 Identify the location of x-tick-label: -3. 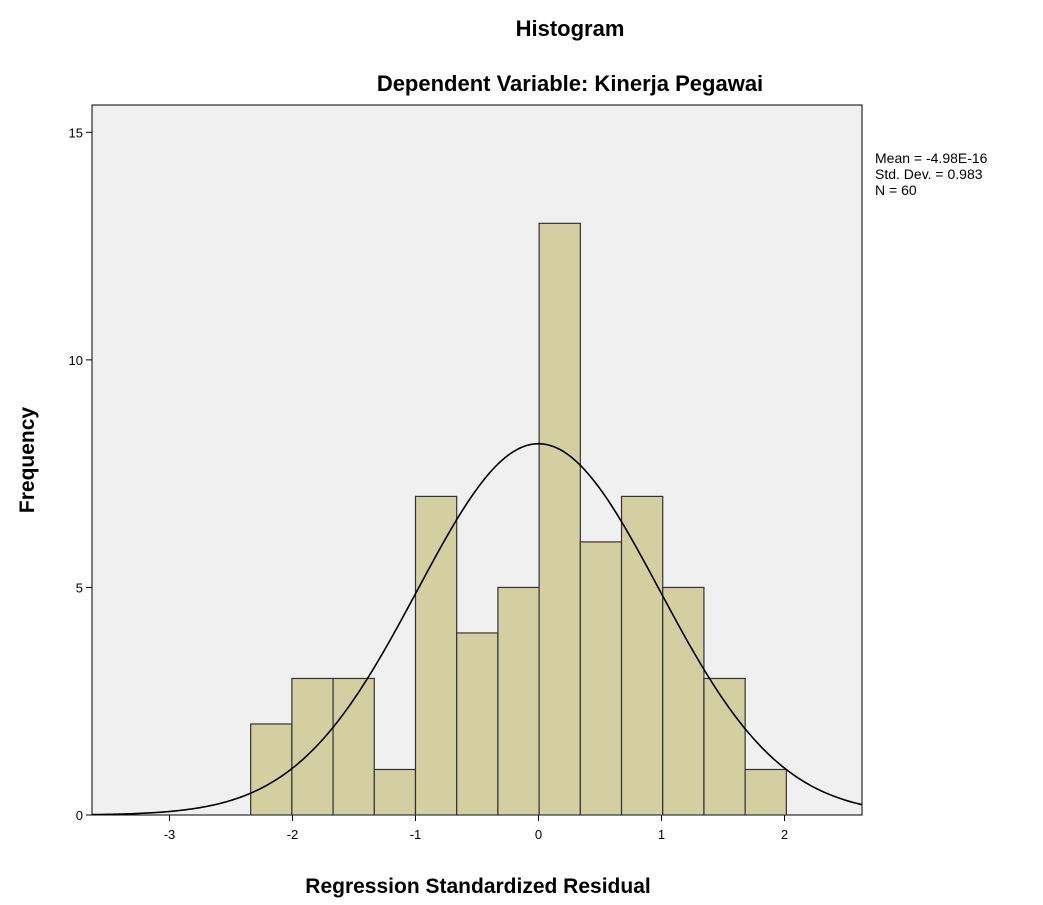
(170, 834).